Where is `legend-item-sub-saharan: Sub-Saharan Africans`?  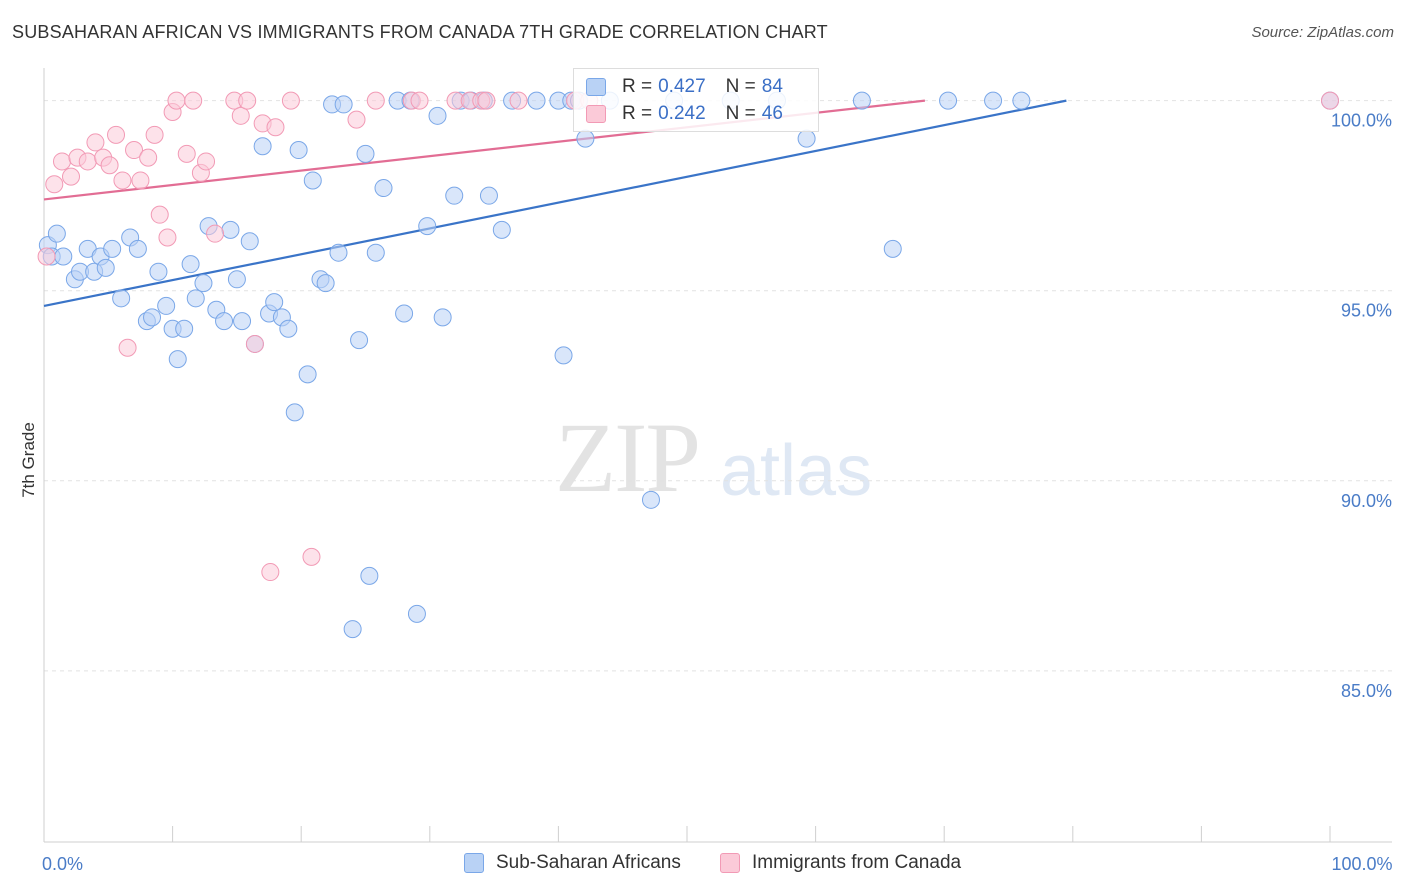
legend-item-sub-saharan: Sub-Saharan Africans is located at coordinates (572, 863).